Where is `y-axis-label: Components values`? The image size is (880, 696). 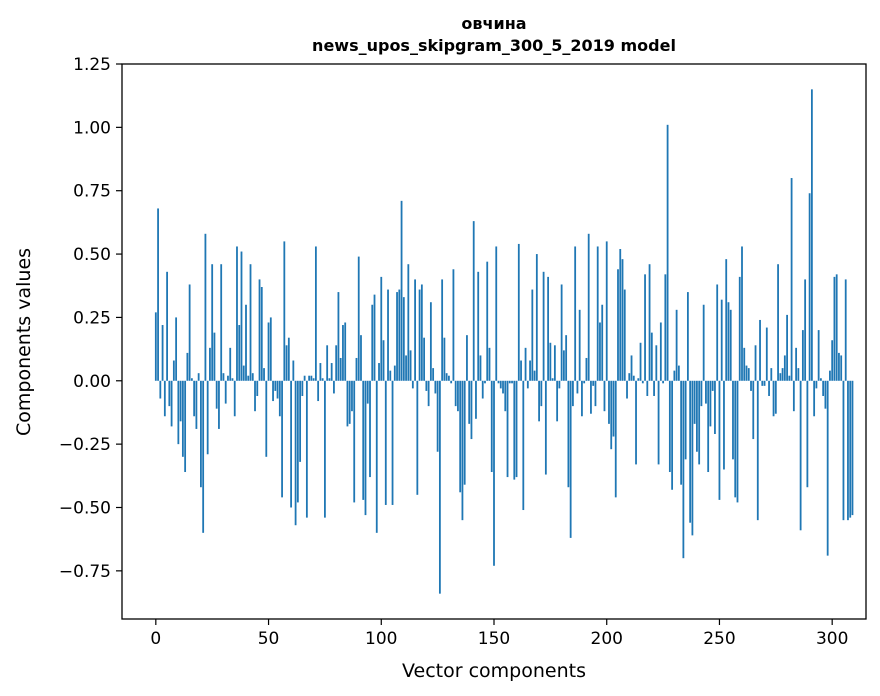
y-axis-label: Components values is located at coordinates (24, 342).